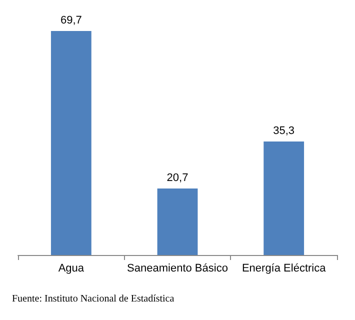  Describe the element at coordinates (284, 268) in the screenshot. I see `x-tick-label: Energía Eléctrica` at that location.